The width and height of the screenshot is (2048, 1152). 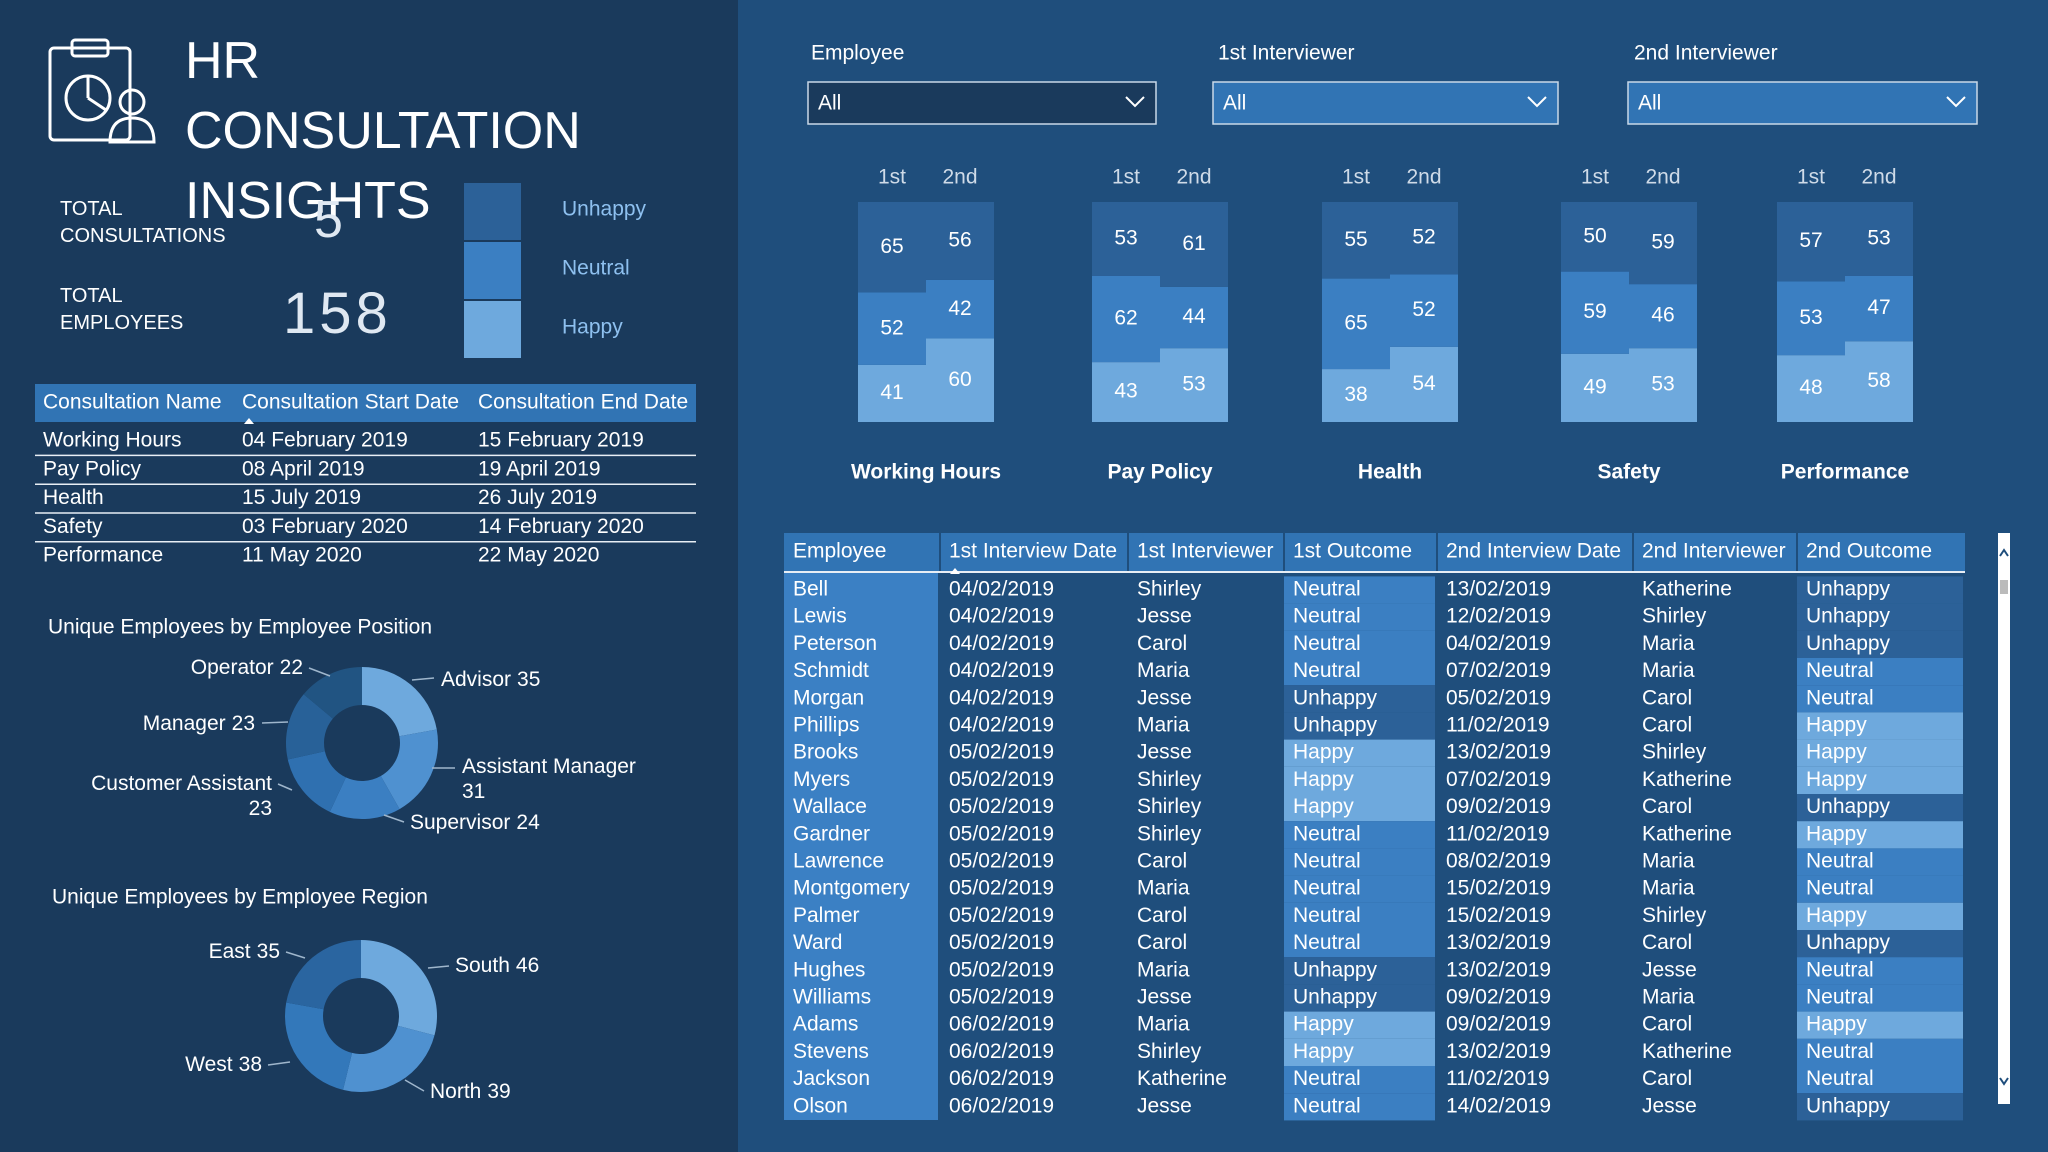 I want to click on scroll-up, so click(x=2004, y=552).